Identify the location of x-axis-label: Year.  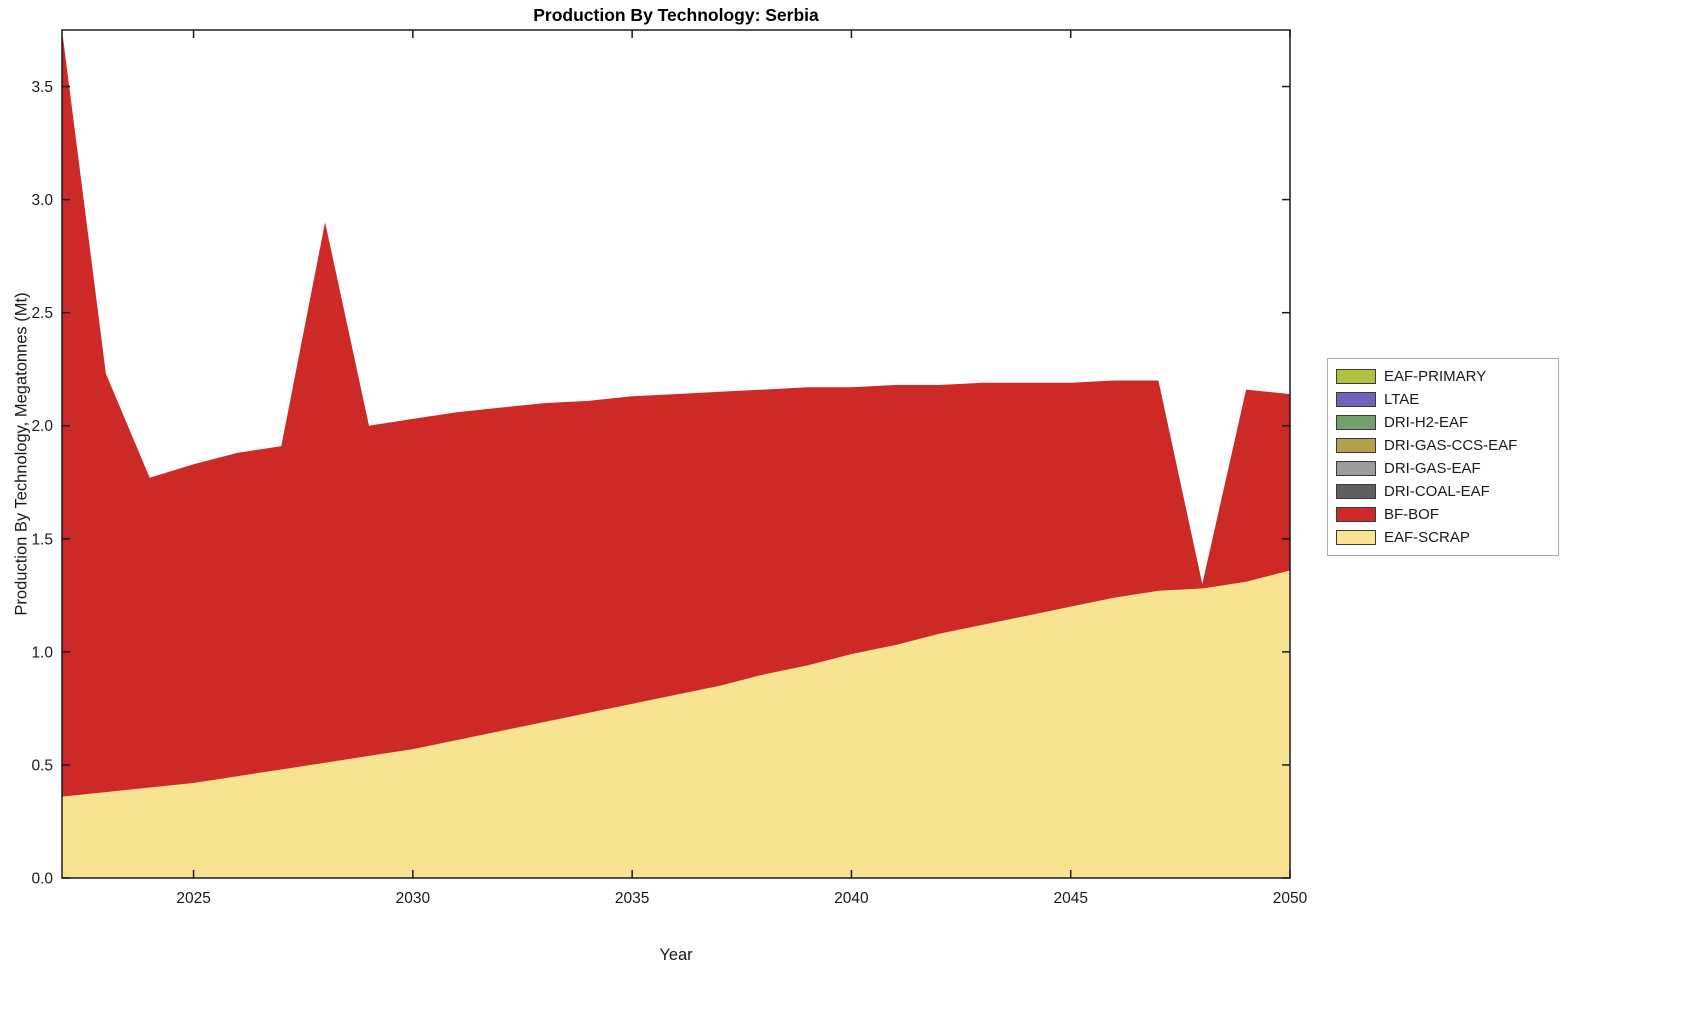
(676, 955).